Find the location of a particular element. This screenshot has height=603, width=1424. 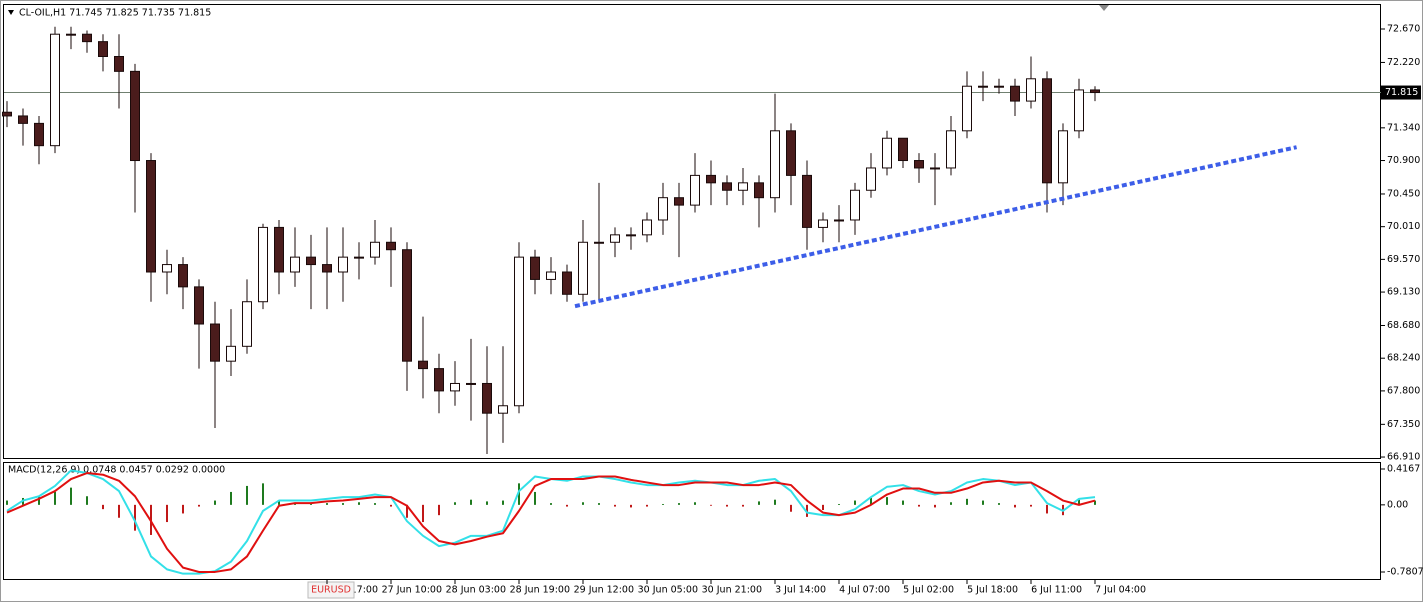

shift-marker is located at coordinates (1104, 8).